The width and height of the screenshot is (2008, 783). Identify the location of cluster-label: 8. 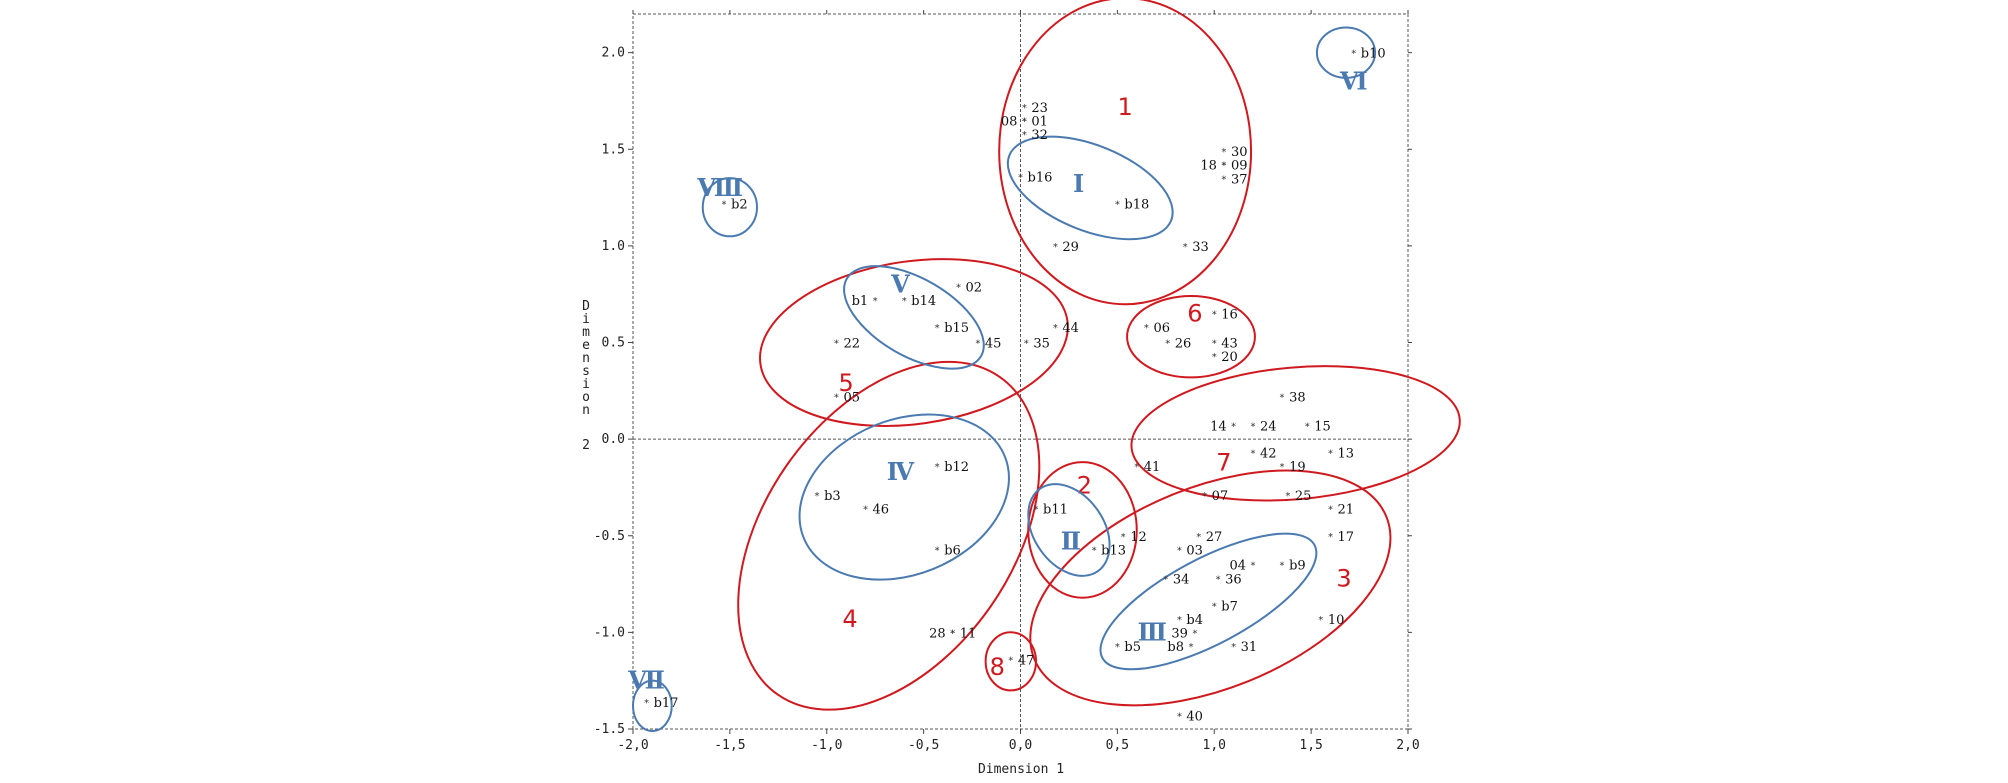
(997, 667).